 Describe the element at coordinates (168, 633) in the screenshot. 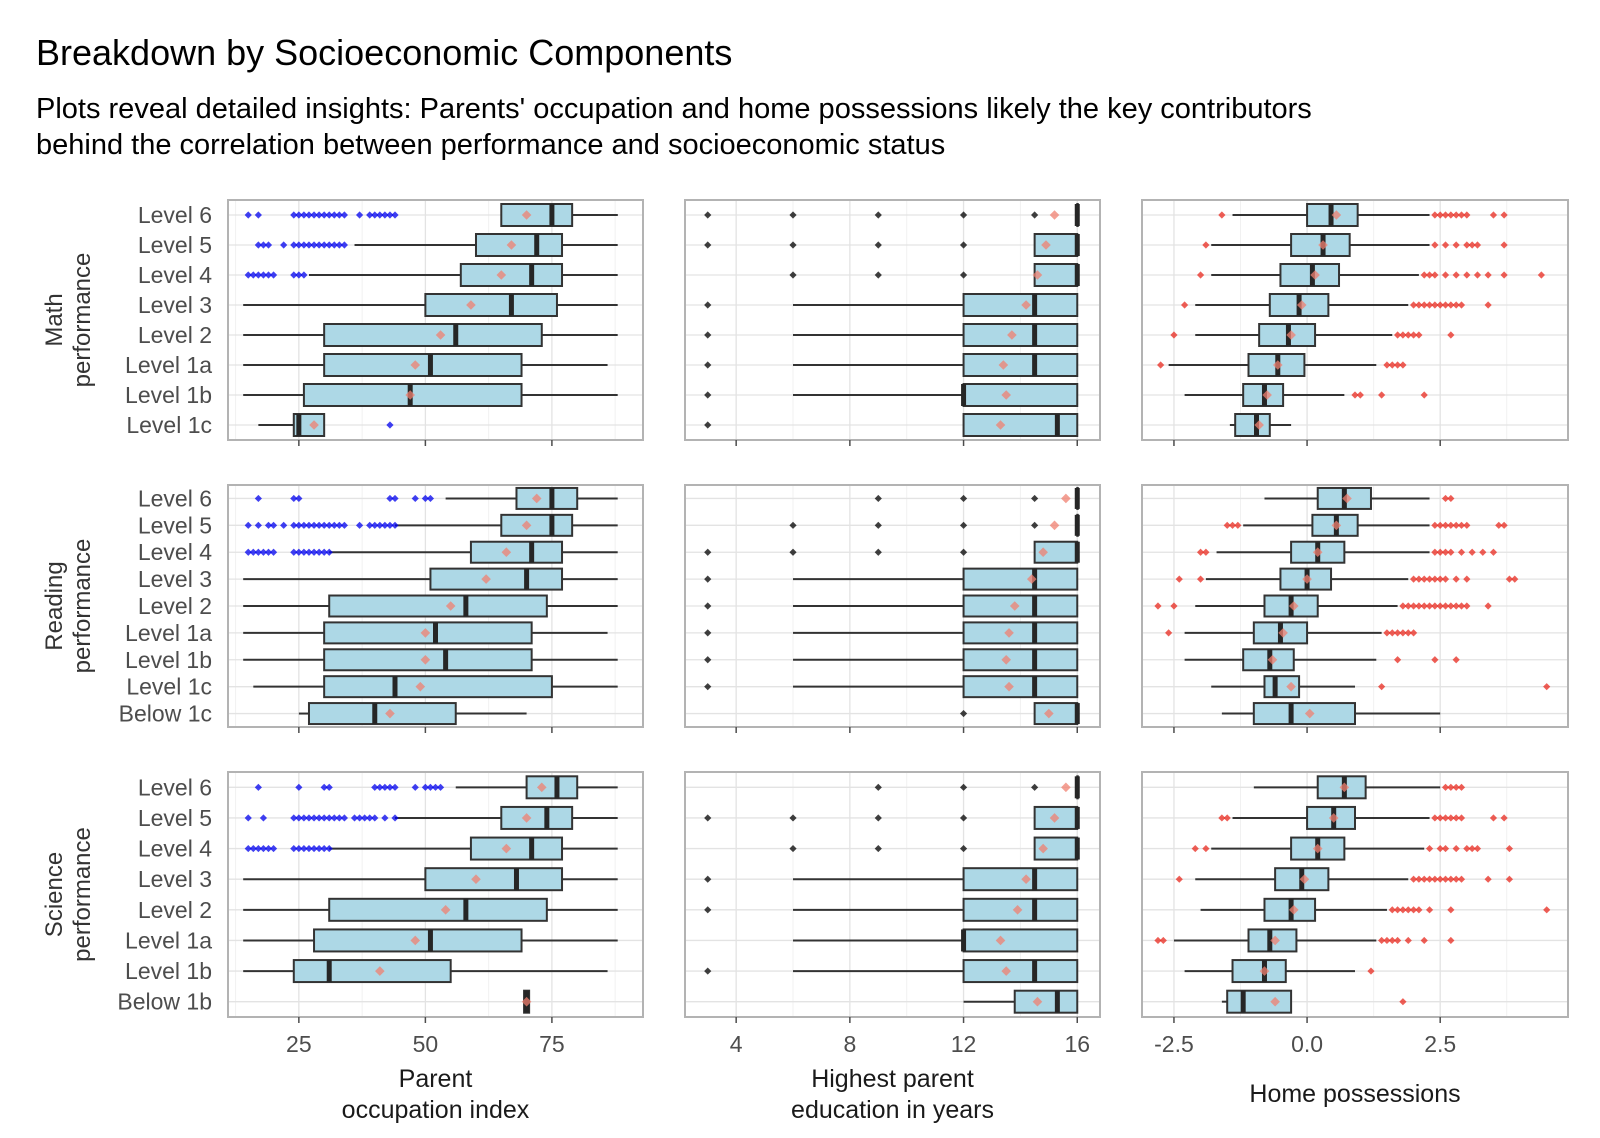

I see `y-tick-label: Level 1a` at that location.